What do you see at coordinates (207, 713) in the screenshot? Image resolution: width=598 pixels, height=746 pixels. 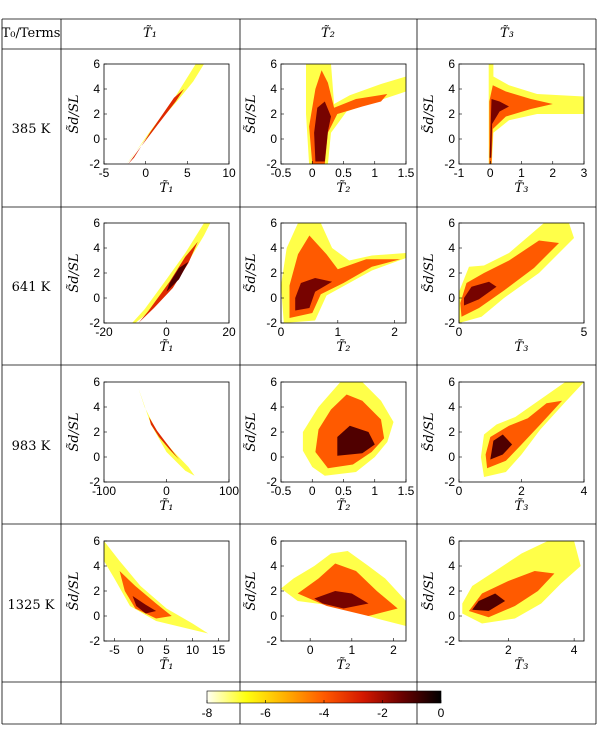 I see `colorbar-tick-label: -8` at bounding box center [207, 713].